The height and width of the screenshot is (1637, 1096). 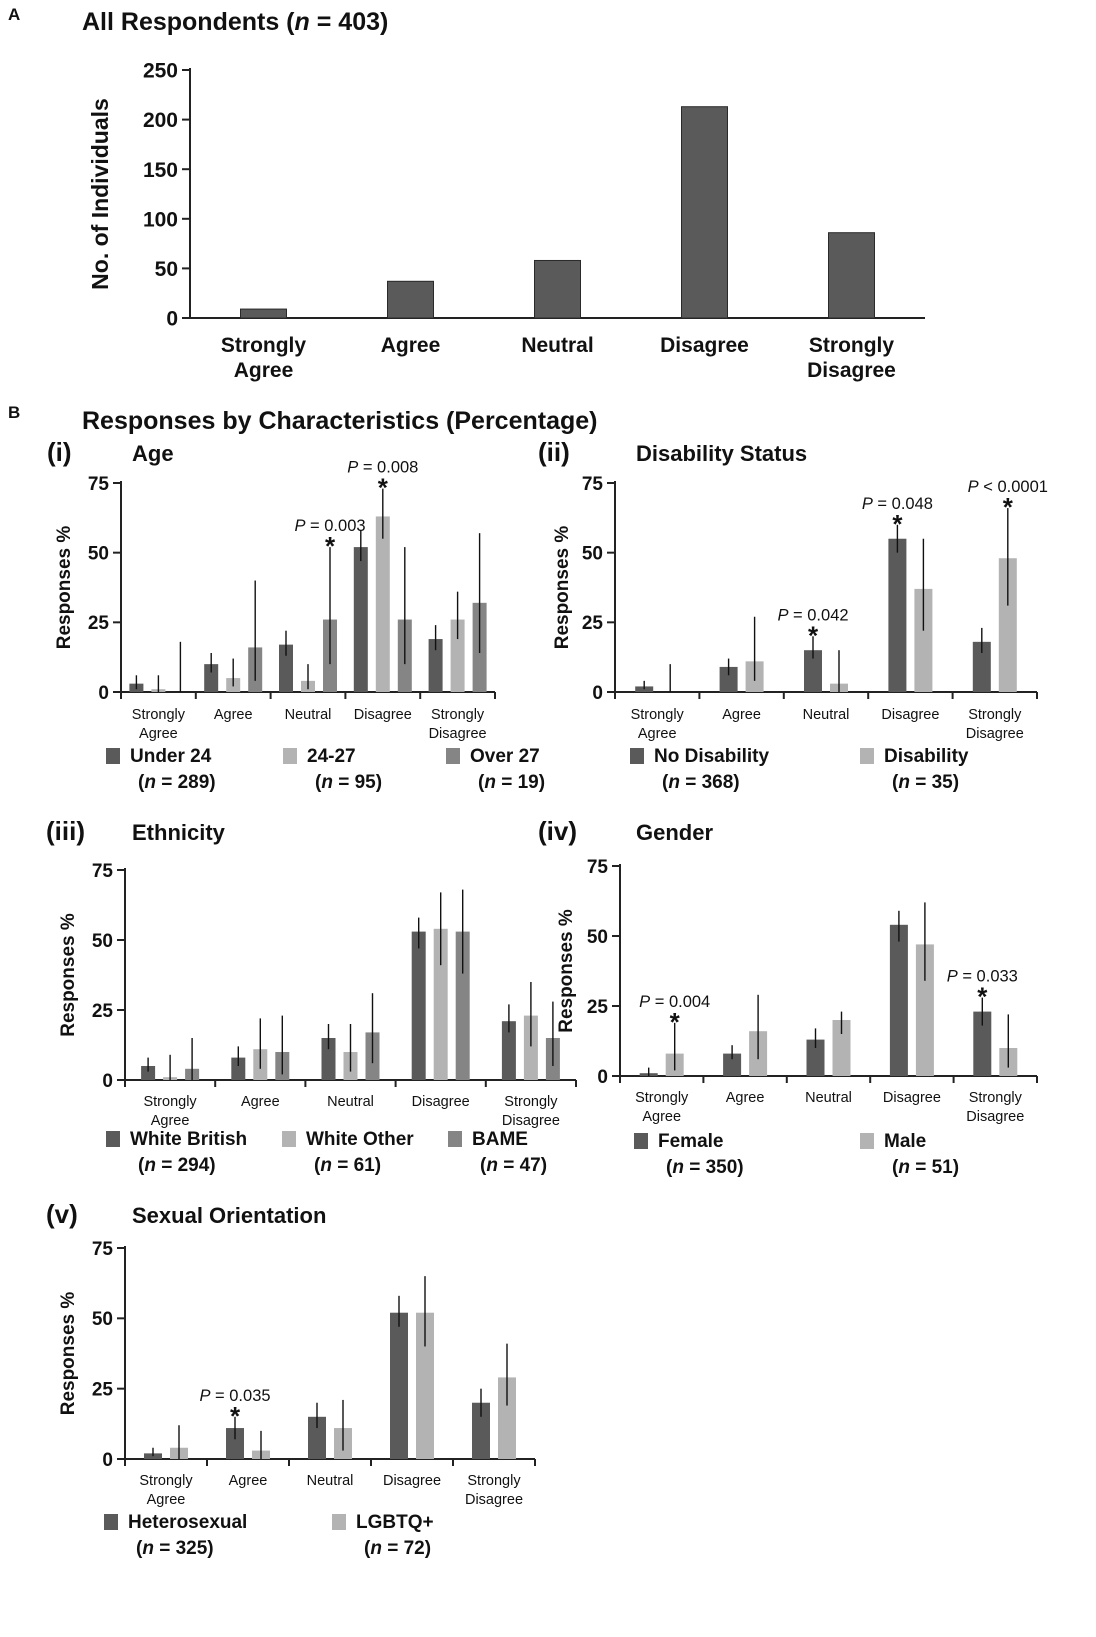 I want to click on y-axis-title-i: Responses %, so click(x=64, y=588).